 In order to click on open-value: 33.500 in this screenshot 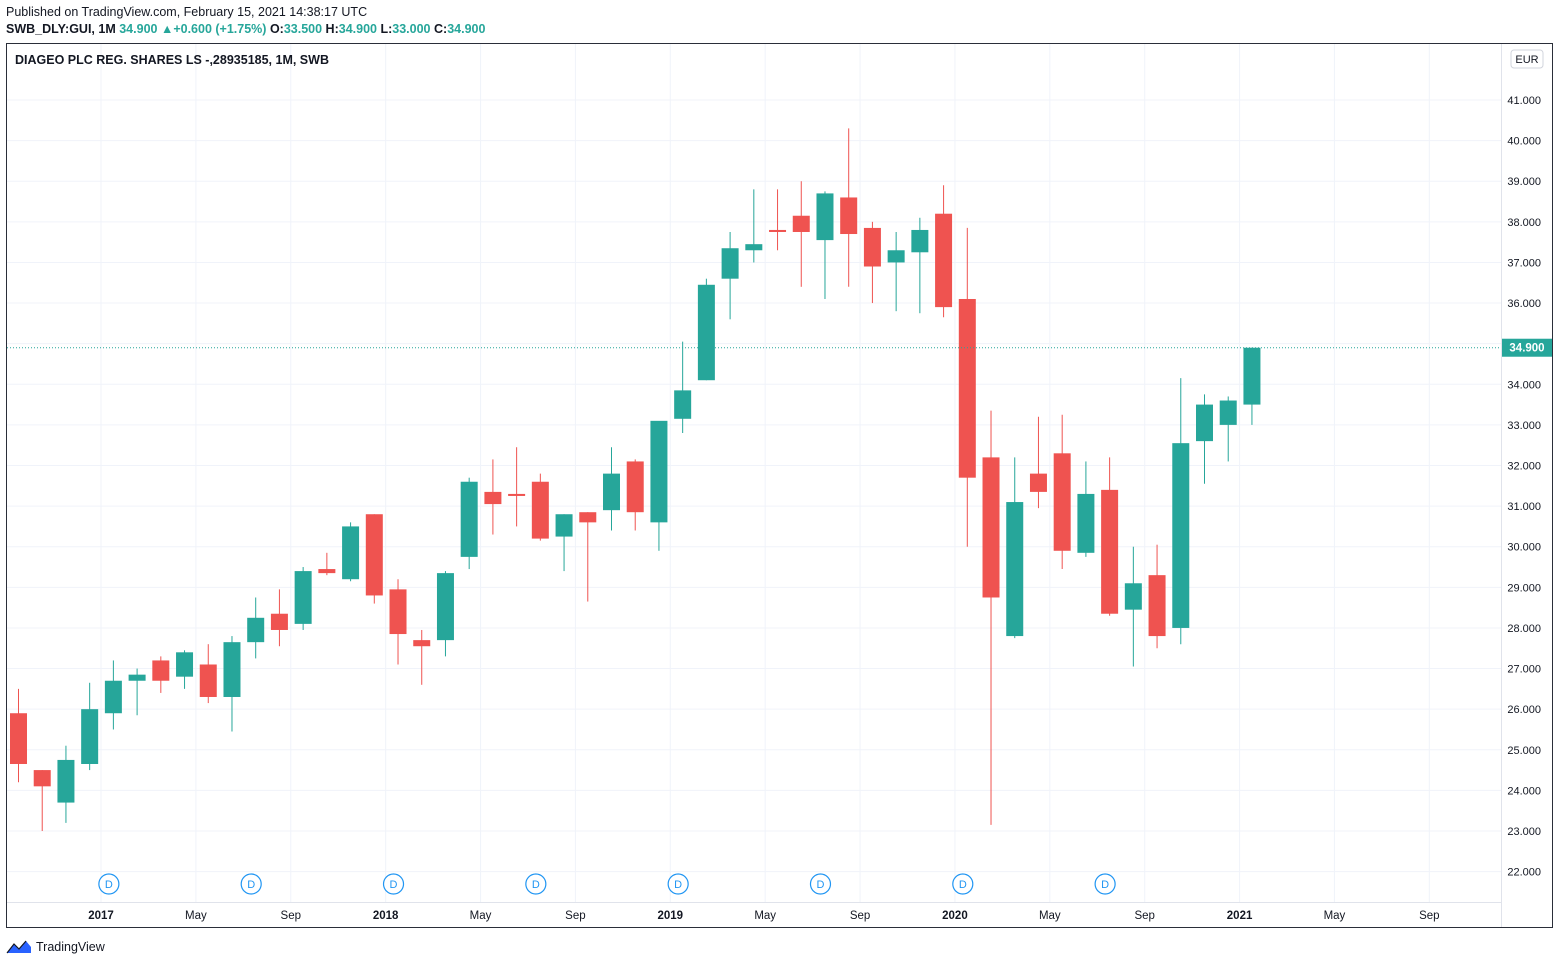, I will do `click(303, 29)`.